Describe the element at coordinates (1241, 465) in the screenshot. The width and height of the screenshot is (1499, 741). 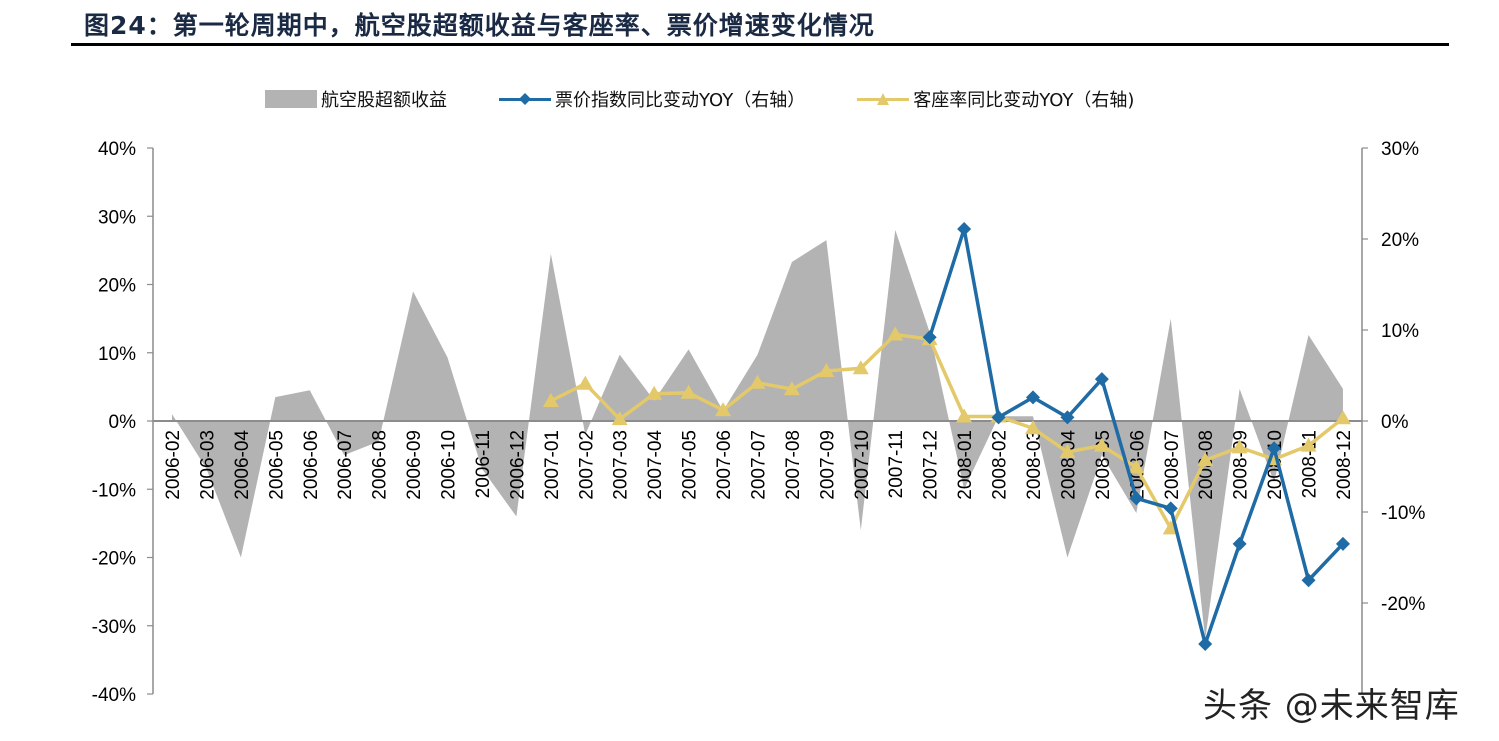
I see `x-axis-tick-label: 2008-09` at that location.